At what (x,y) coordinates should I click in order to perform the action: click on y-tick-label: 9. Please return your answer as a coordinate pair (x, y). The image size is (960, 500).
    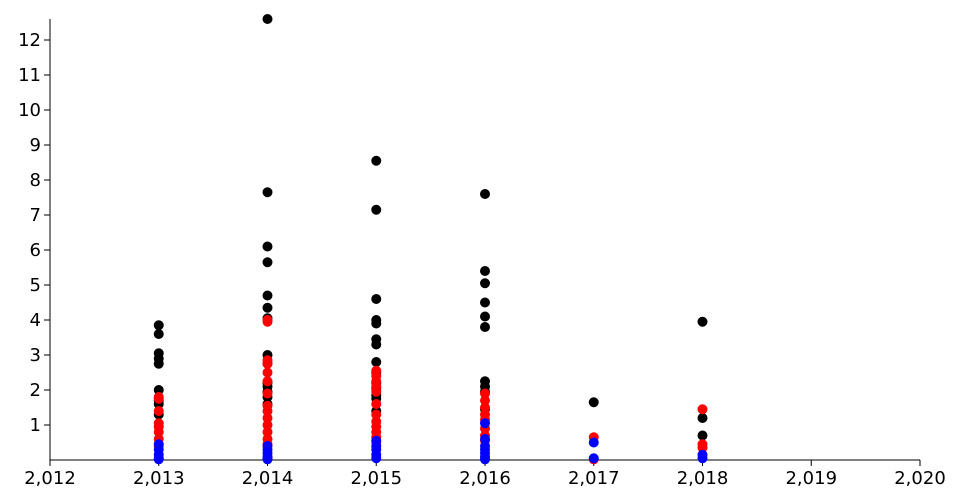
    Looking at the image, I should click on (35, 145).